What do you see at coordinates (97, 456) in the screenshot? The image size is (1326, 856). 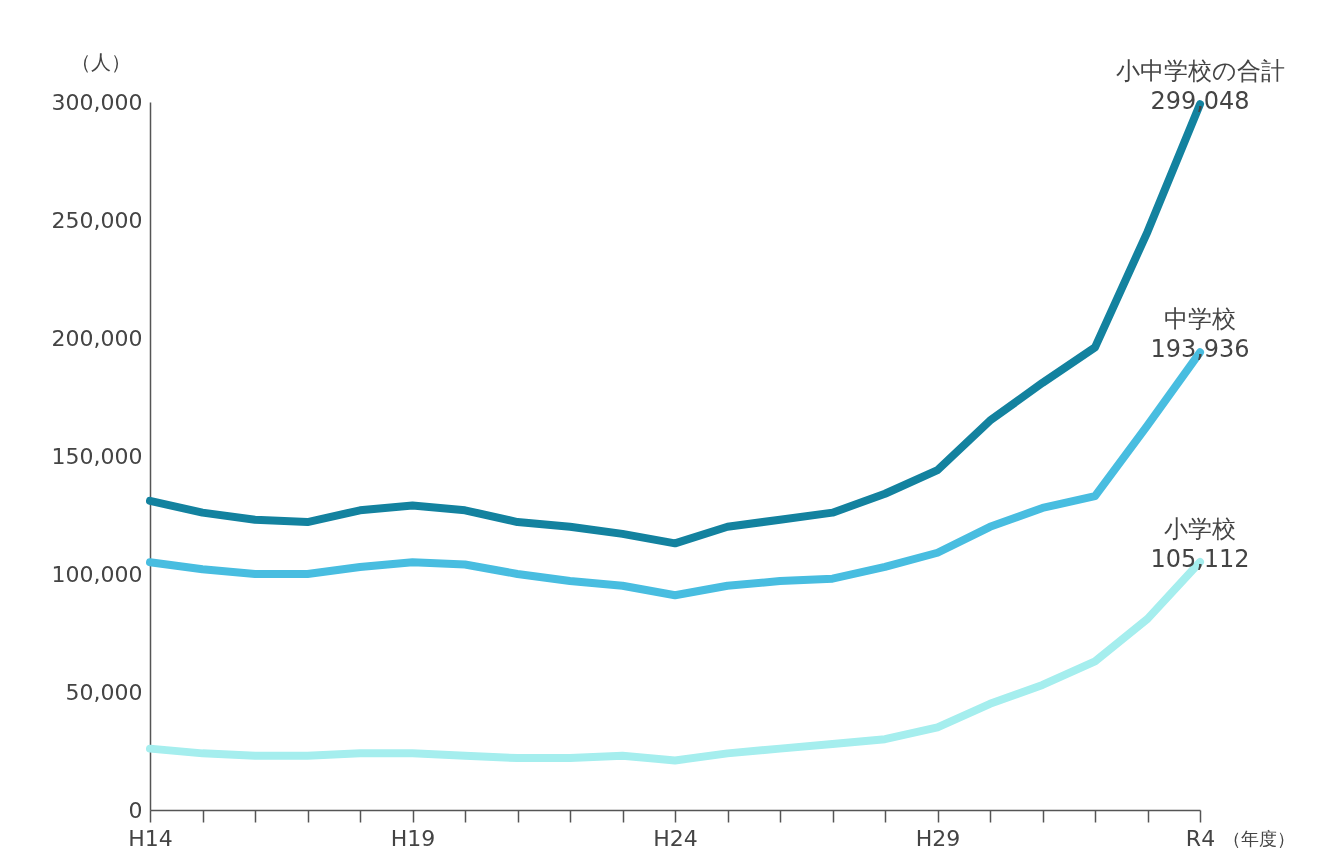 I see `y-tick-label: 150,000` at bounding box center [97, 456].